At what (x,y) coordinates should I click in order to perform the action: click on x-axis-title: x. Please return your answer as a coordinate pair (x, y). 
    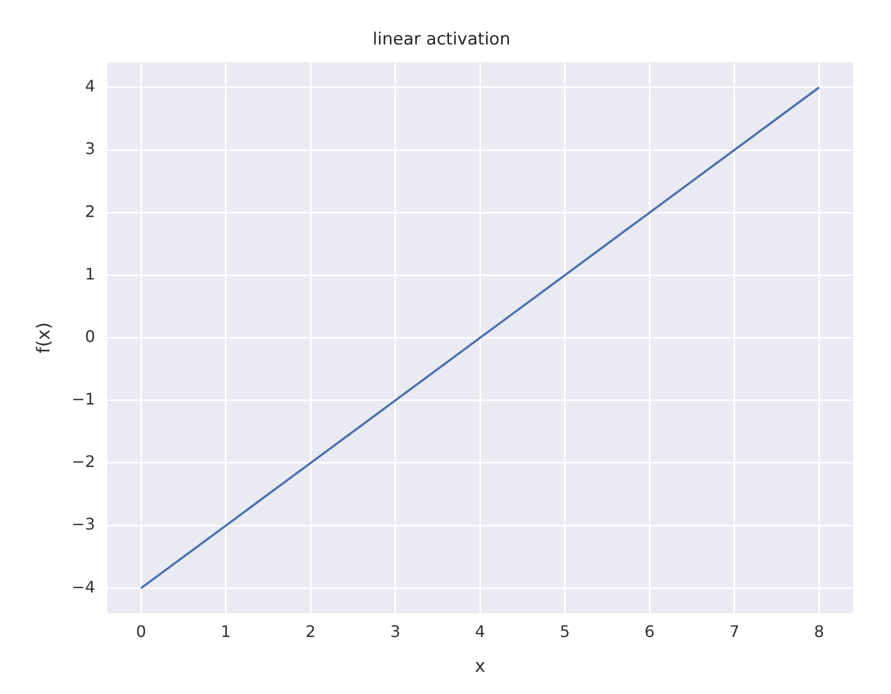
    Looking at the image, I should click on (480, 666).